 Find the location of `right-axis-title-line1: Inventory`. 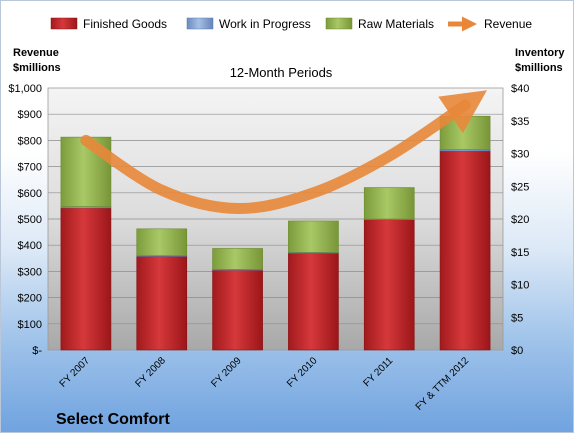

right-axis-title-line1: Inventory is located at coordinates (540, 53).